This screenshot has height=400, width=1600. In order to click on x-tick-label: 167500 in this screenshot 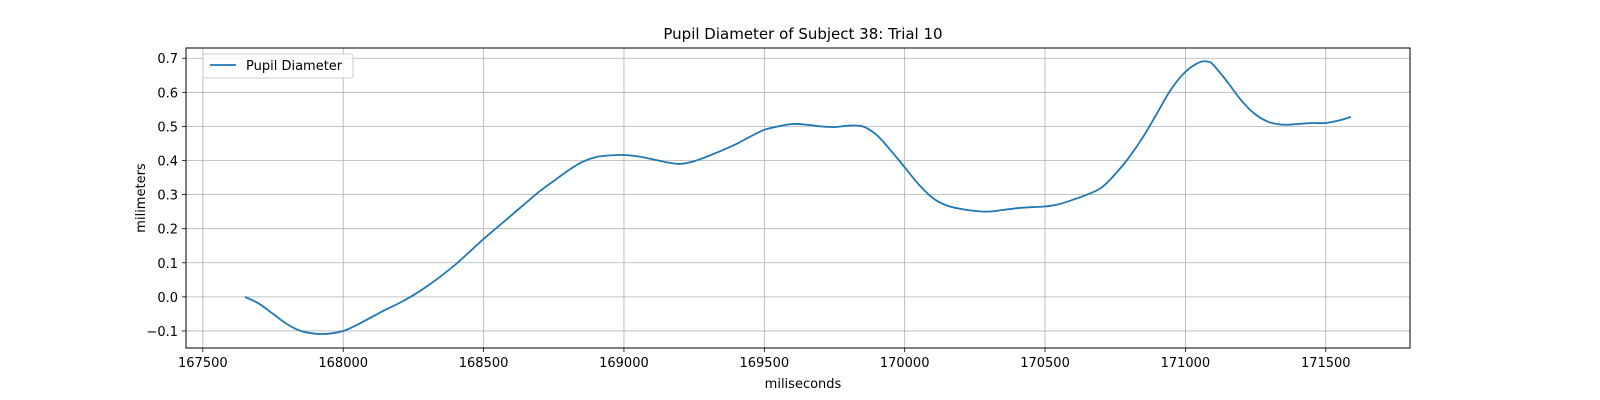, I will do `click(203, 363)`.